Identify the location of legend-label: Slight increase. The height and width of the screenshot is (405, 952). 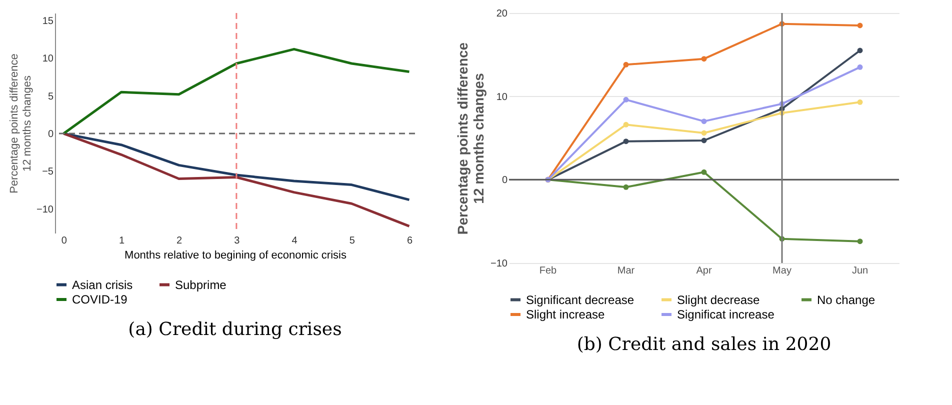
(566, 315).